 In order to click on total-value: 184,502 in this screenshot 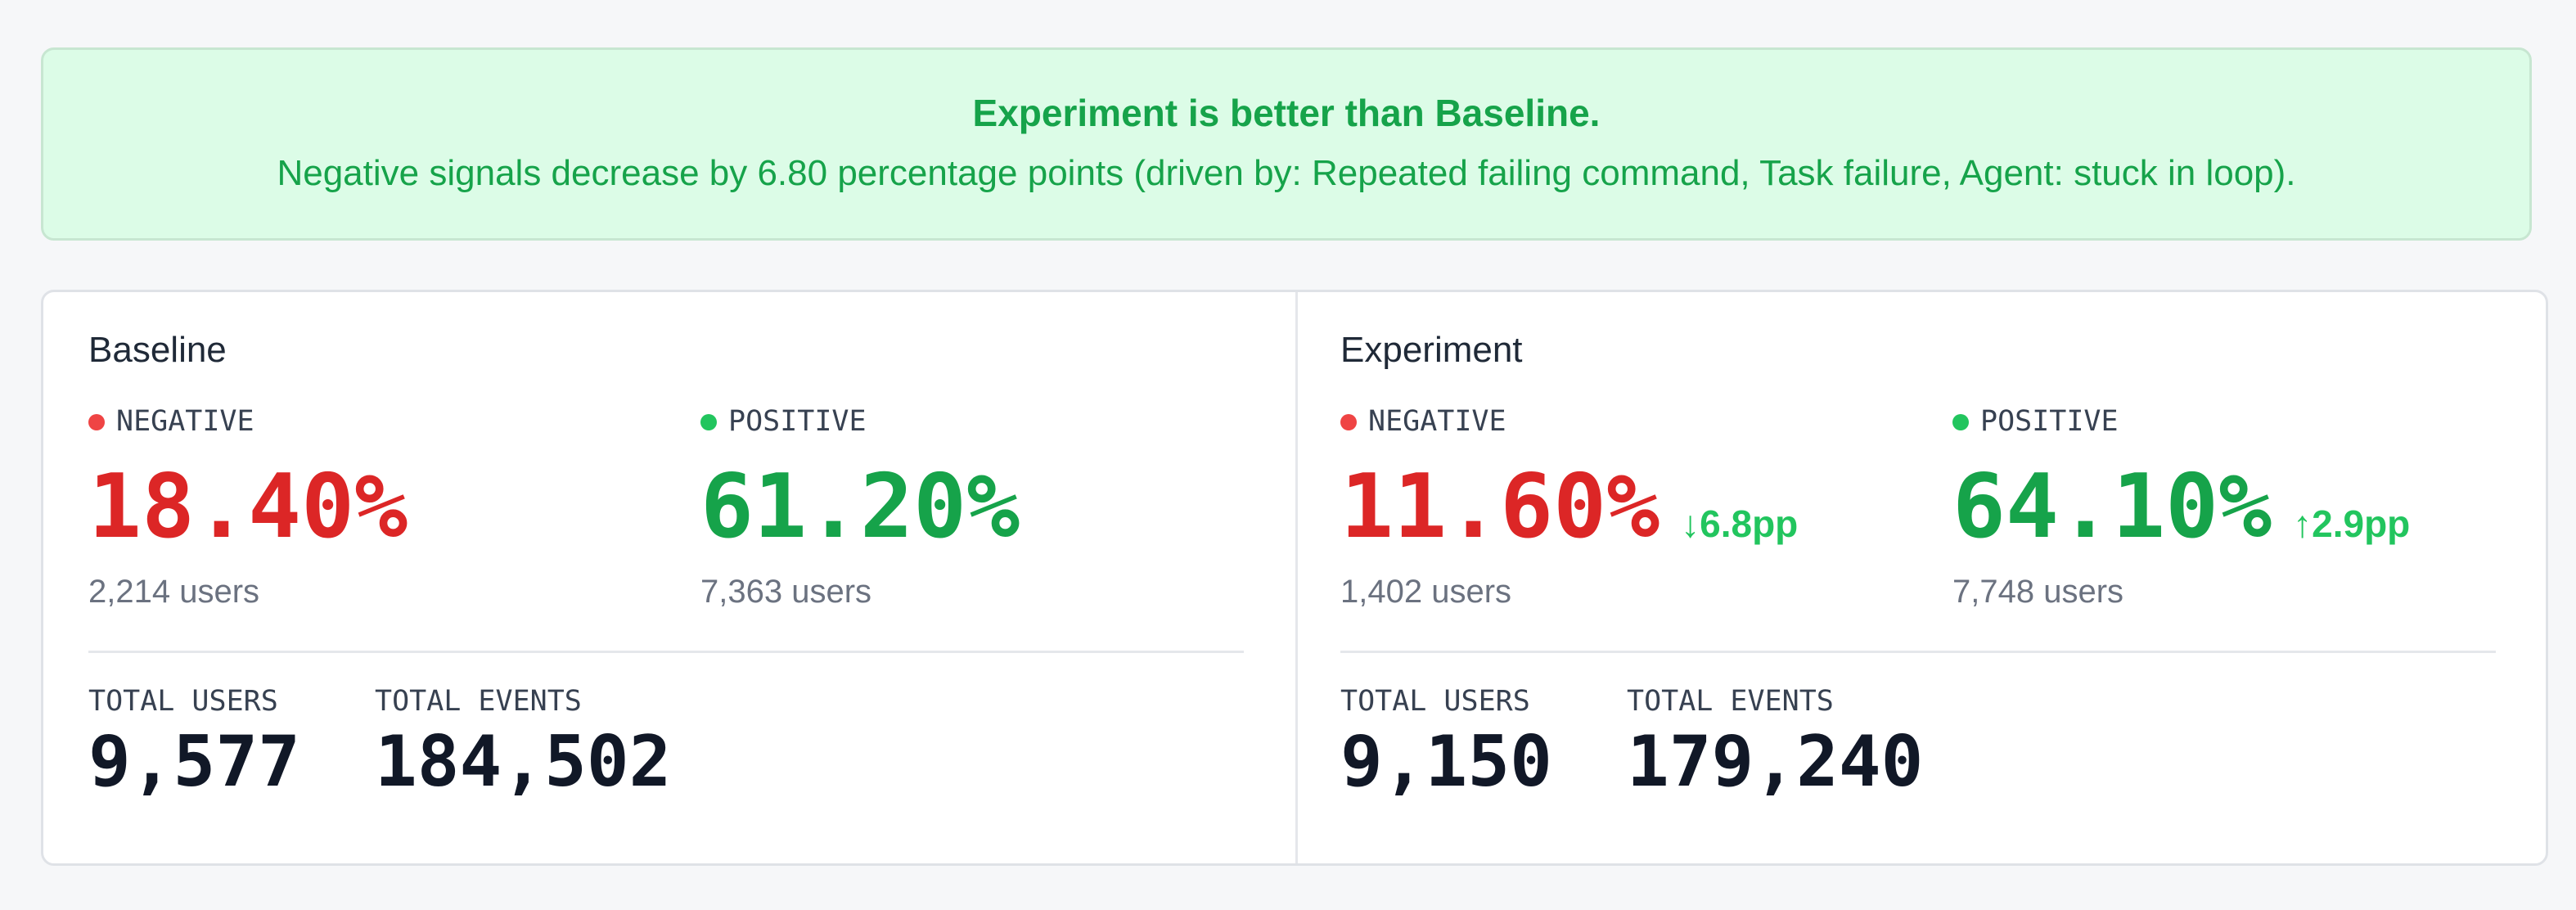, I will do `click(523, 762)`.